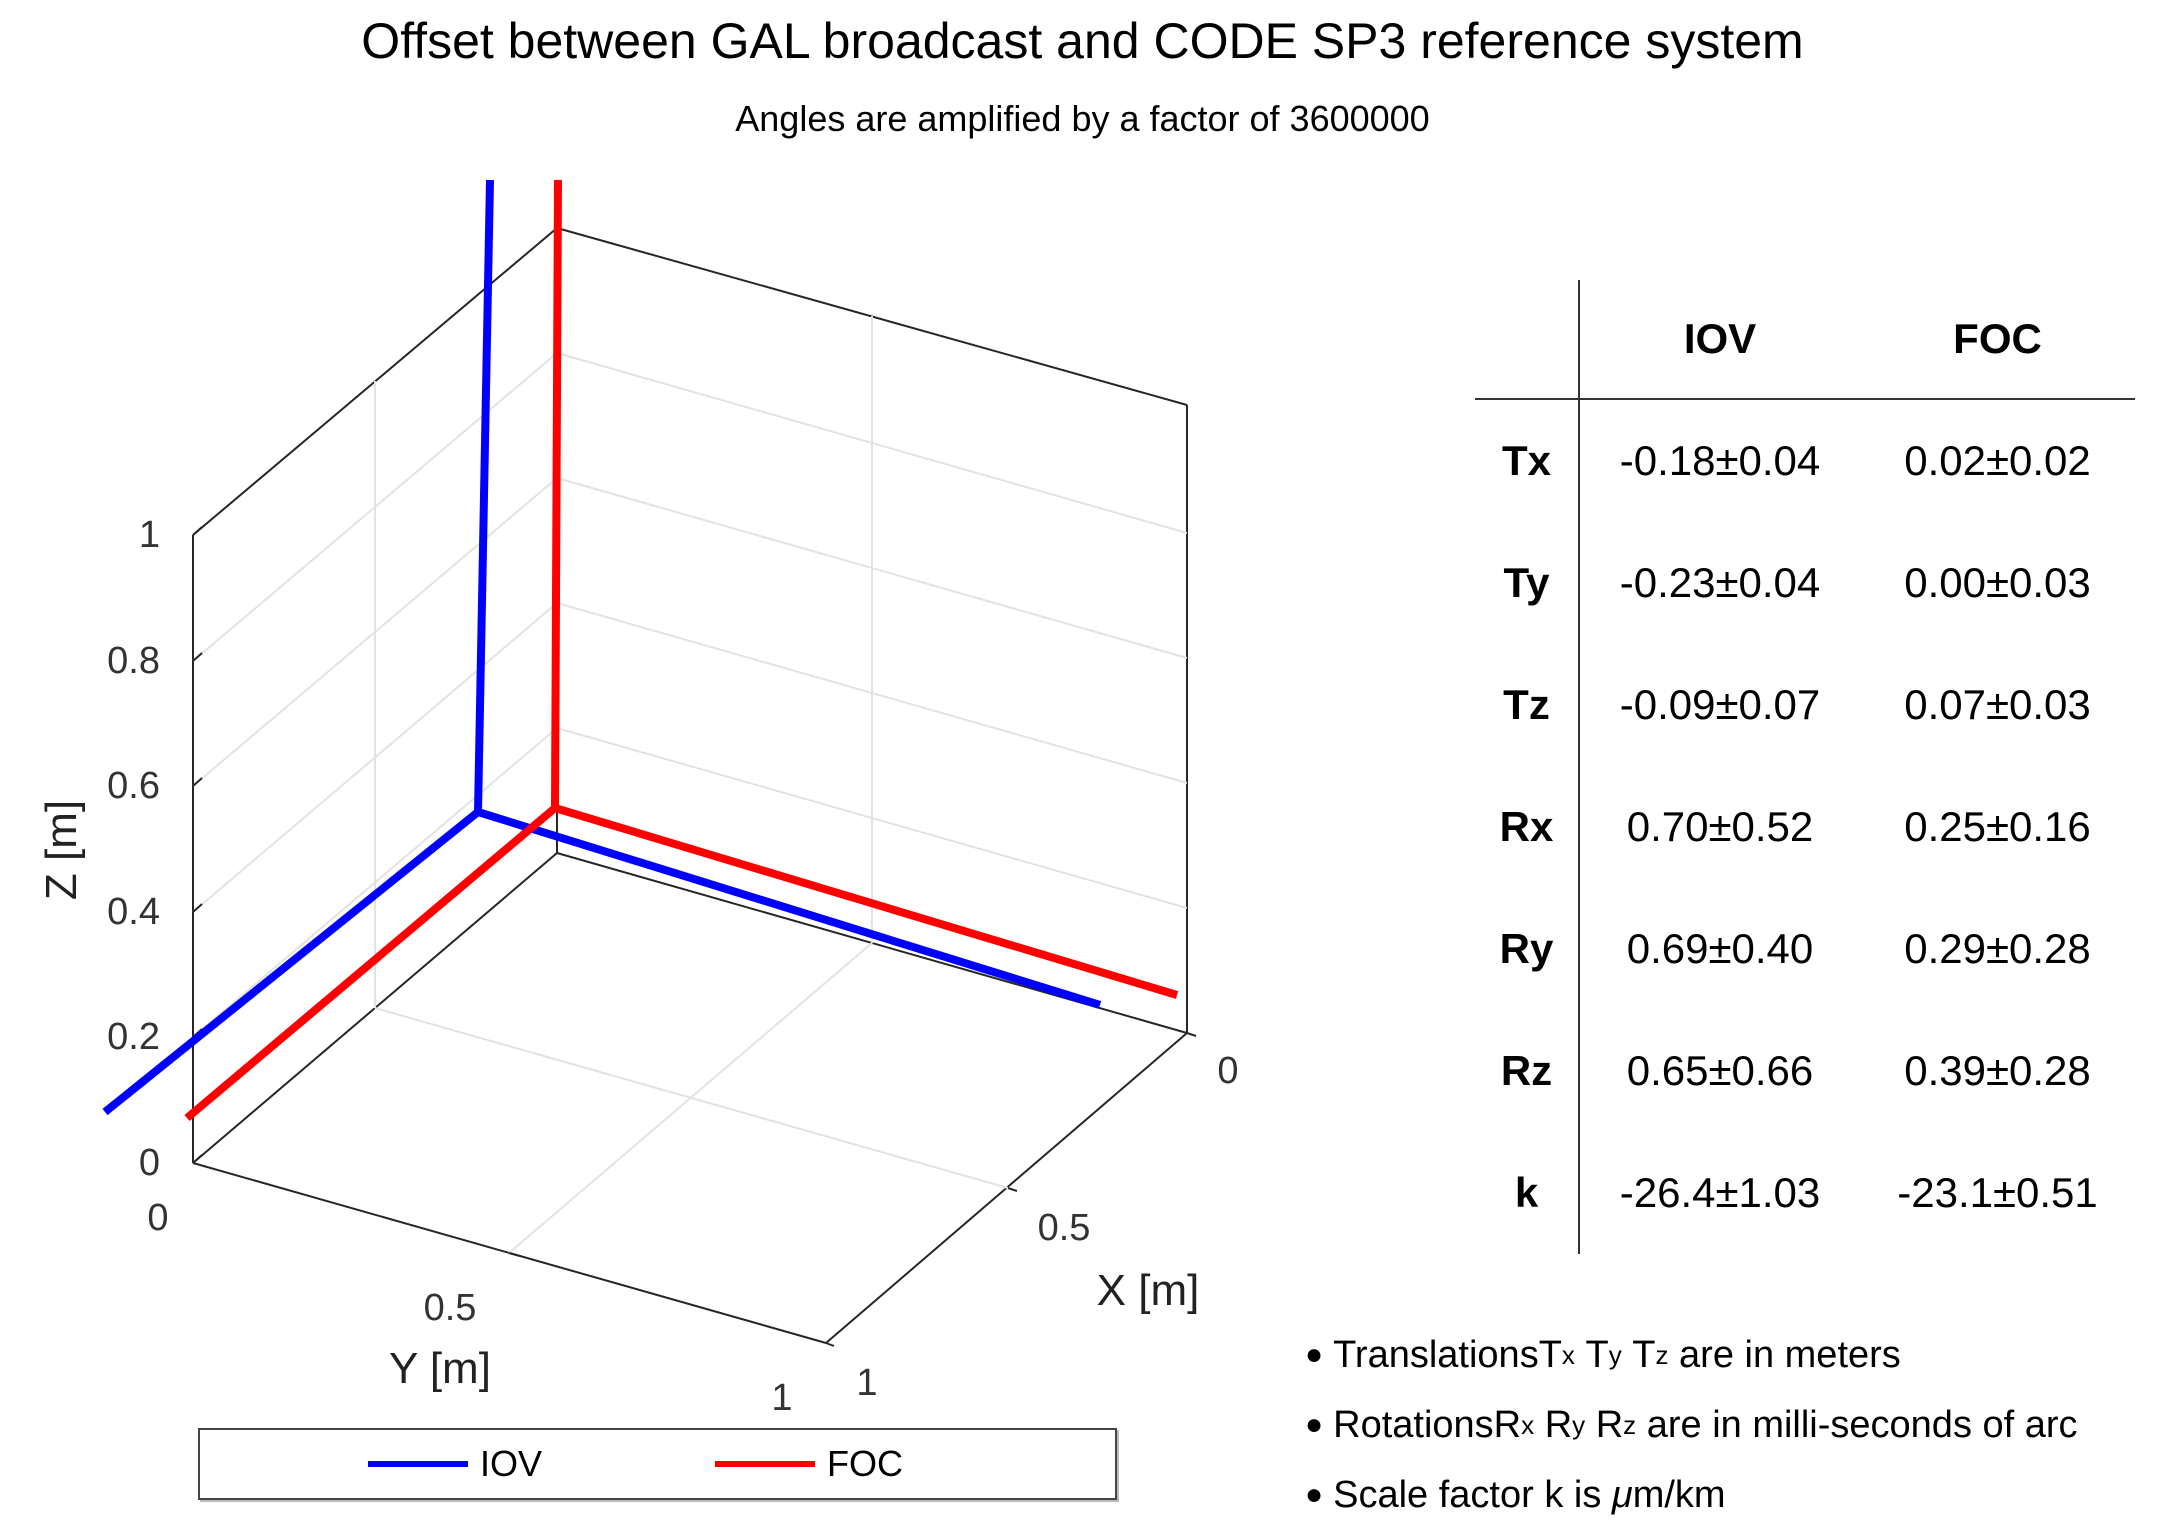 The width and height of the screenshot is (2165, 1530). I want to click on cell-foc: 0.02±0.02, so click(1997, 460).